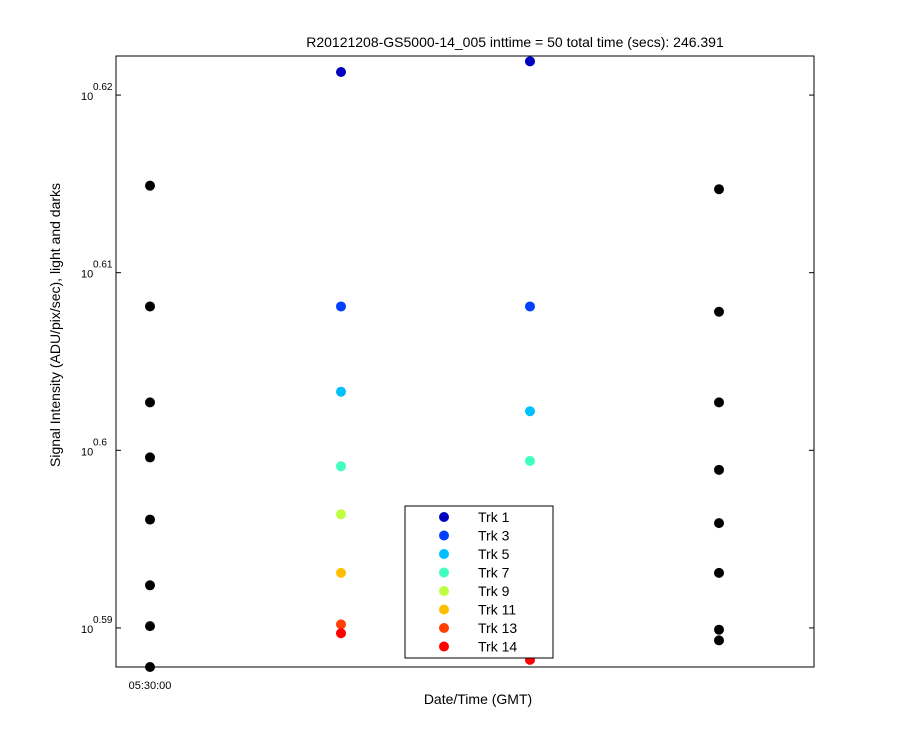  I want to click on legend-label: Trk 5, so click(494, 554).